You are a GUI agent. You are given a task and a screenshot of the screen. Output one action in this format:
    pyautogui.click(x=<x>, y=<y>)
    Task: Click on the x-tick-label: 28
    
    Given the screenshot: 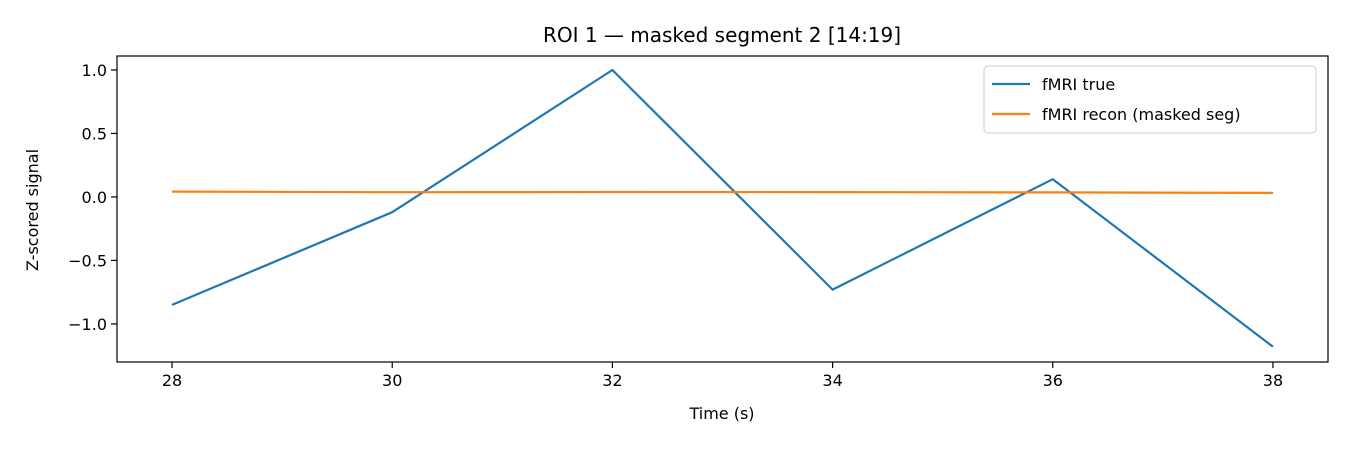 What is the action you would take?
    pyautogui.click(x=172, y=380)
    